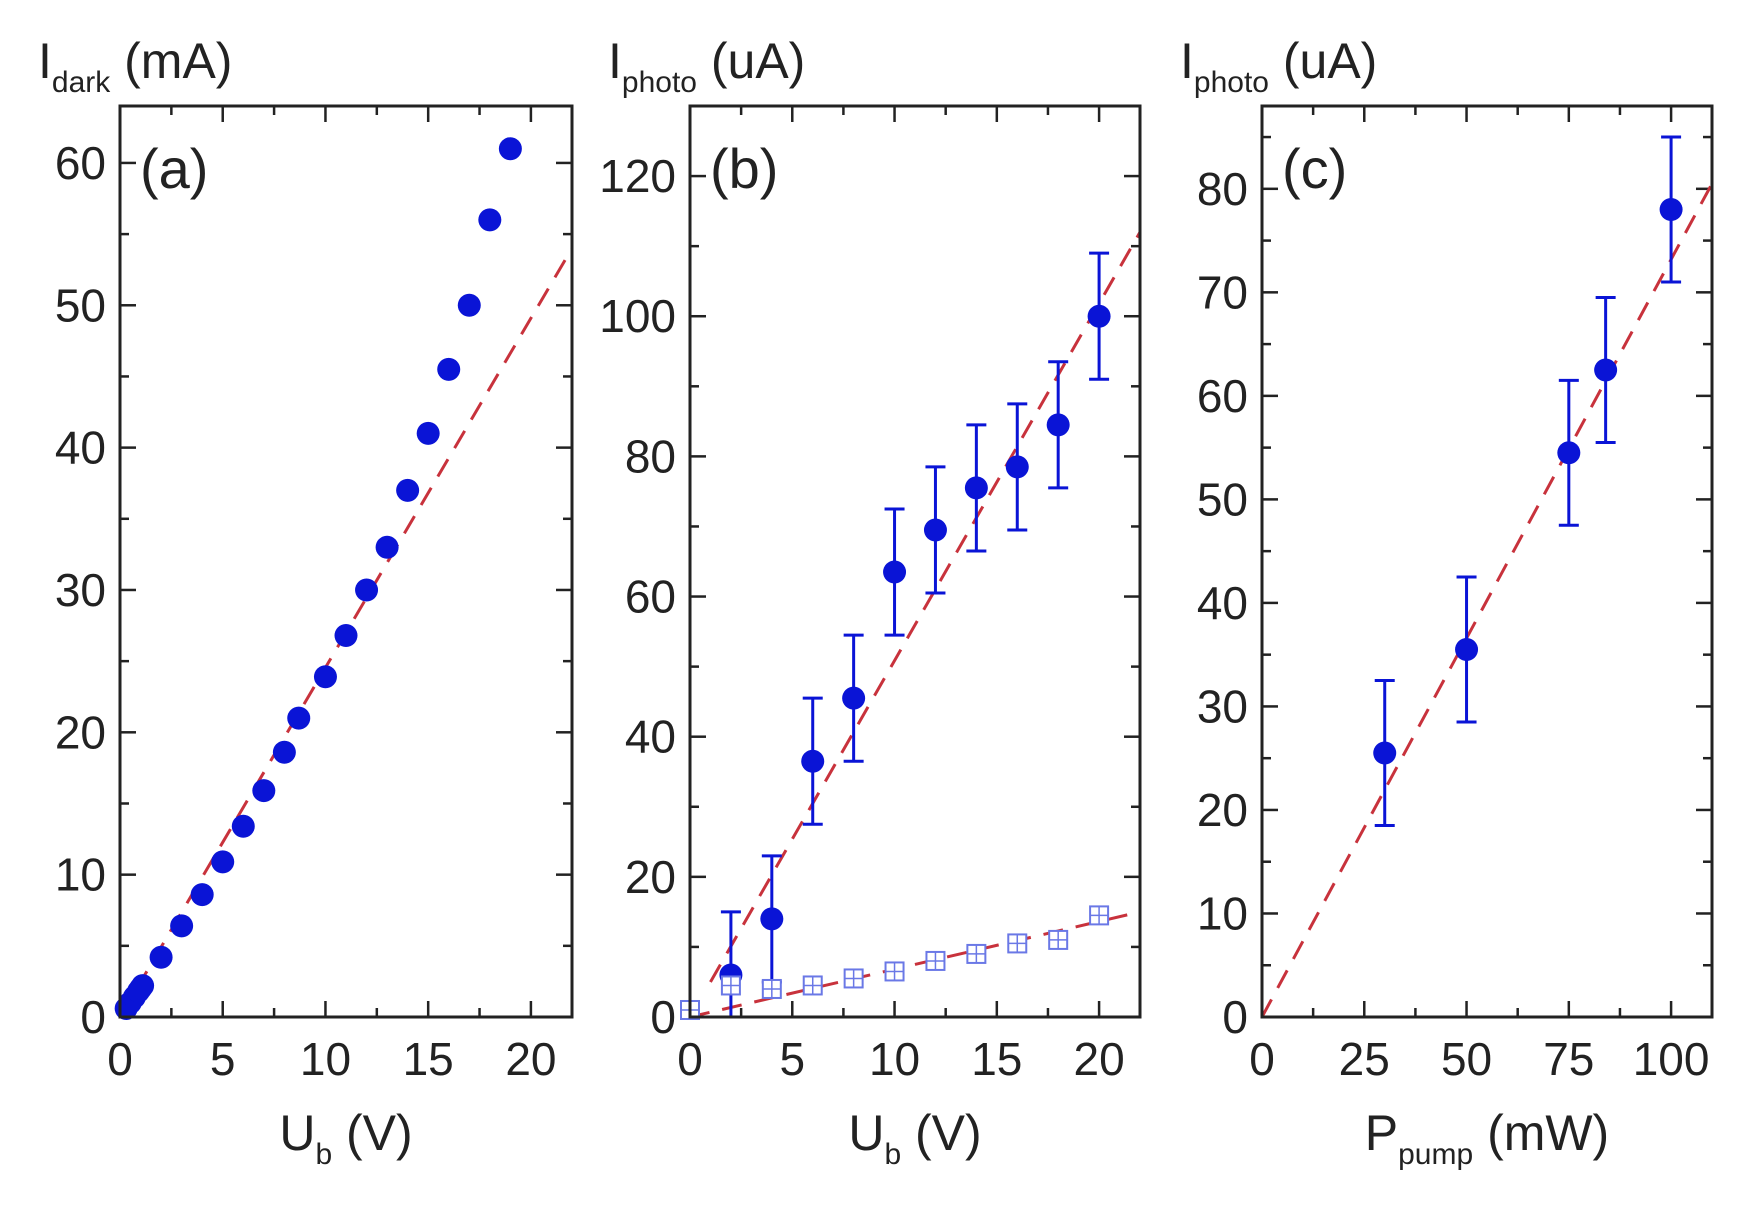 The height and width of the screenshot is (1211, 1741). What do you see at coordinates (135, 66) in the screenshot?
I see `y-axis-label: Idark (mA)` at bounding box center [135, 66].